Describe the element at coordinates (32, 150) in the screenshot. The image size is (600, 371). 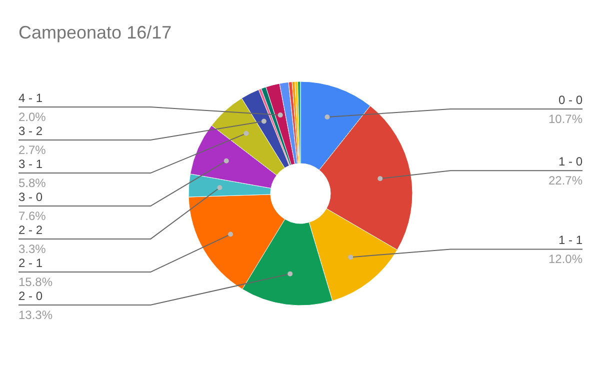
I see `data-label: 2.7%` at that location.